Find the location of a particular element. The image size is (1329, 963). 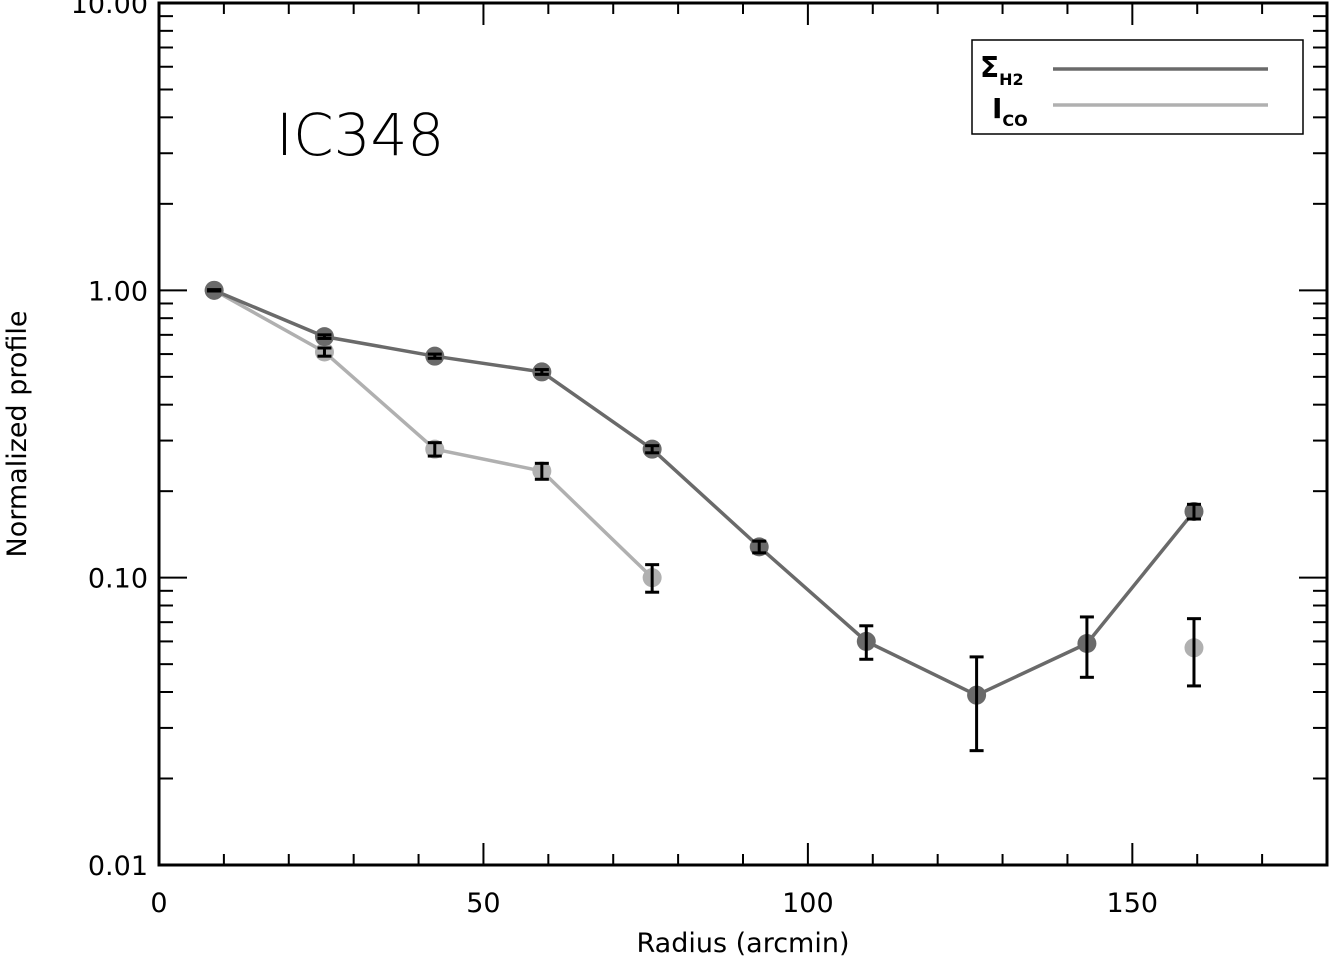

legend-label-sigma: ΣH2 is located at coordinates (1002, 70).